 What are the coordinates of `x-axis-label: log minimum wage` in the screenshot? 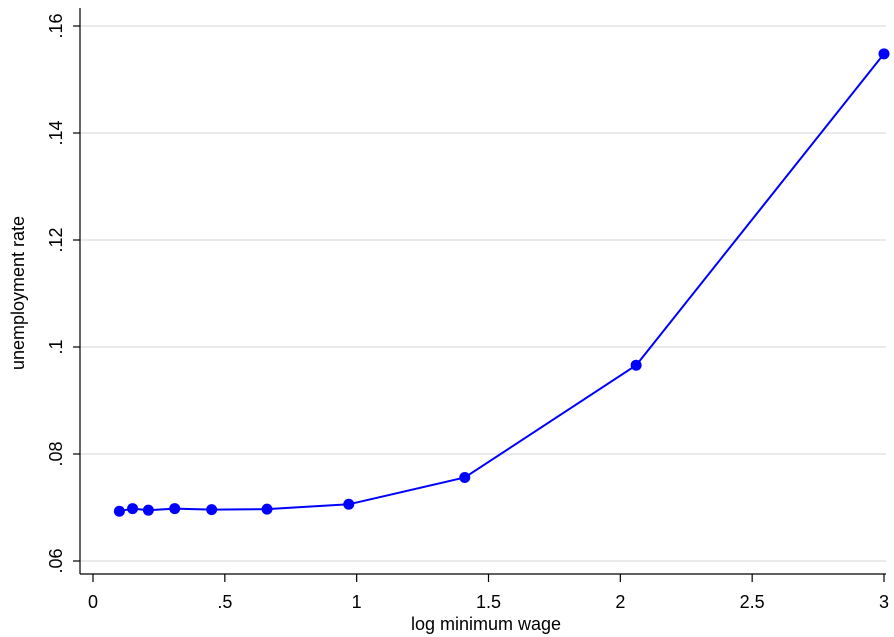 It's located at (486, 624).